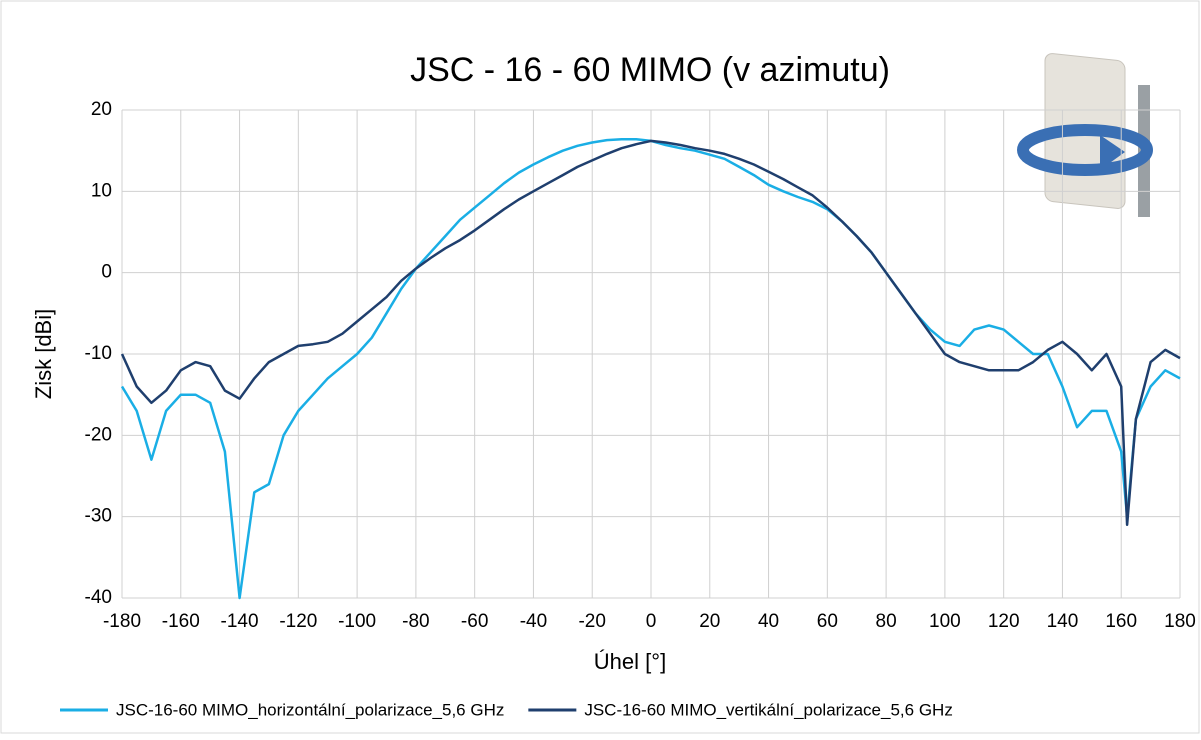 This screenshot has width=1201, height=740. Describe the element at coordinates (101, 190) in the screenshot. I see `y-tick-label: 10` at that location.